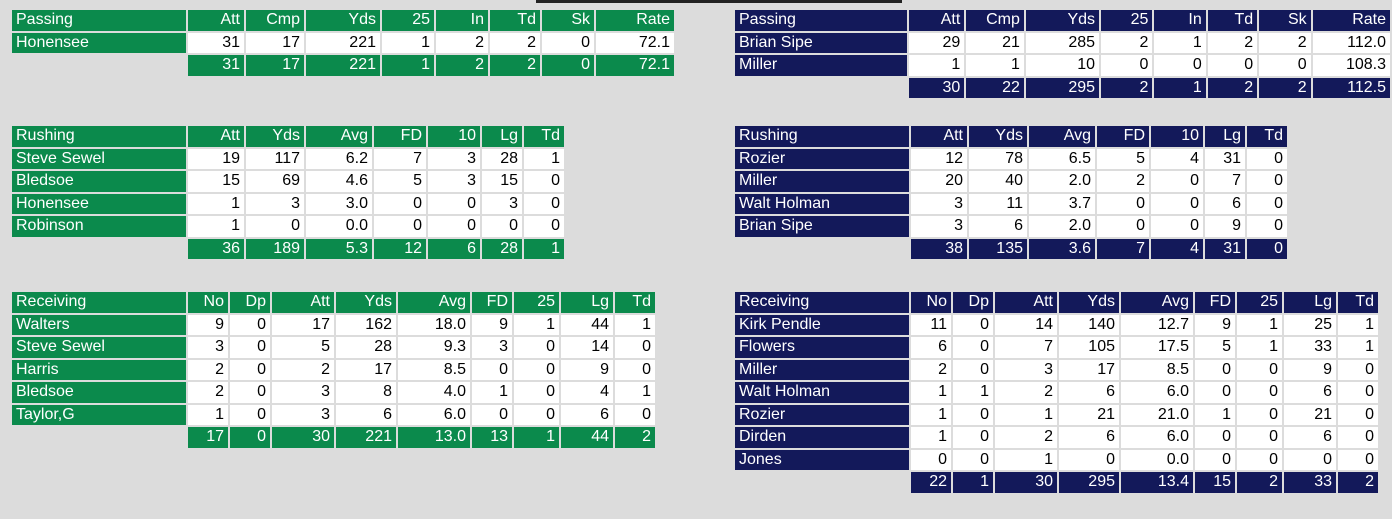 Image resolution: width=1392 pixels, height=519 pixels. Describe the element at coordinates (333, 369) in the screenshot. I see `table-row: Harris 2 0 2 17 8.5 0 0 9 0` at that location.